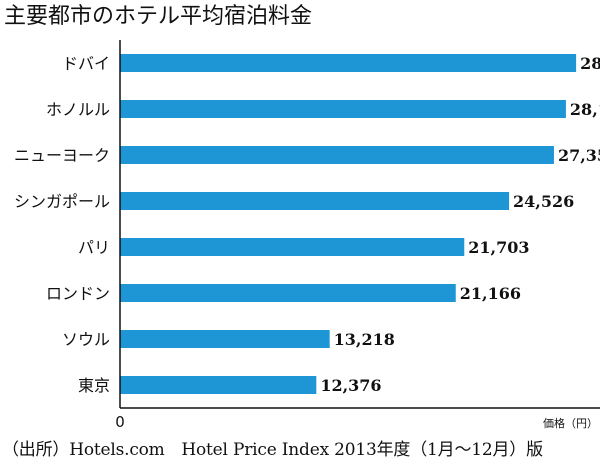 The image size is (600, 466). Describe the element at coordinates (490, 293) in the screenshot. I see `value-label: 21,166` at that location.